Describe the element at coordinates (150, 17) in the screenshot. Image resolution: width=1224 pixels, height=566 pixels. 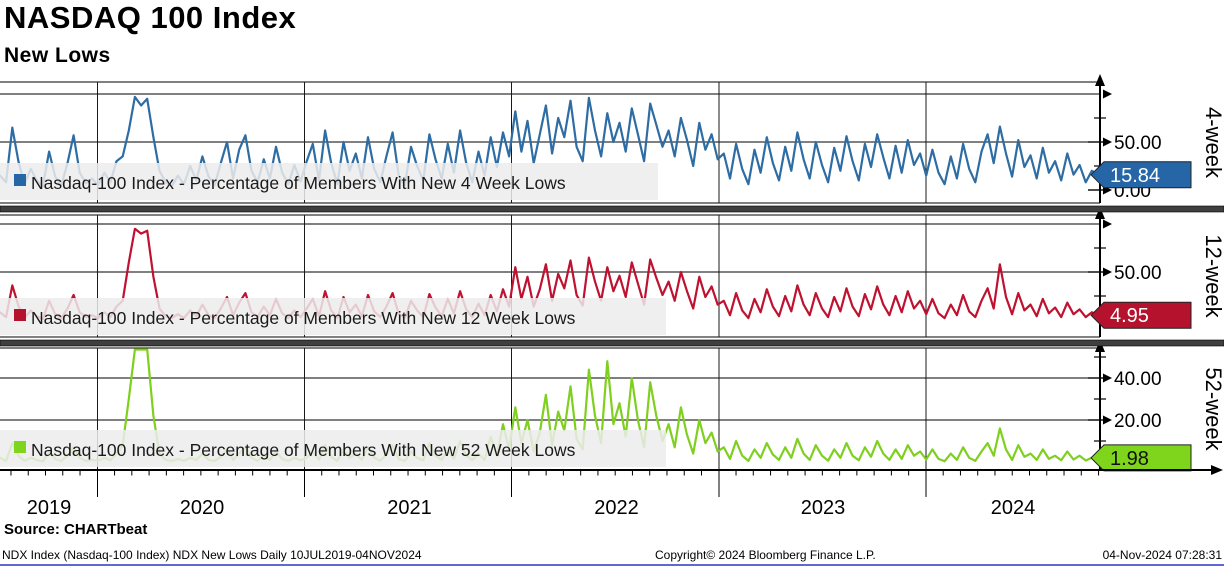
I see `chart-title: NASDAQ 100 Index` at that location.